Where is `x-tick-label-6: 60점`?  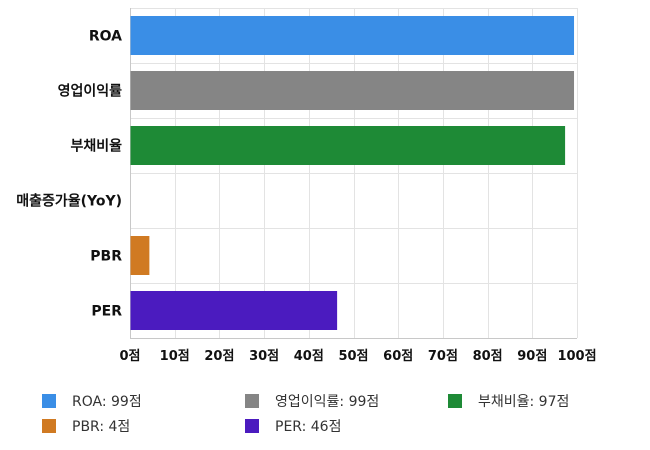 x-tick-label-6: 60점 is located at coordinates (398, 356).